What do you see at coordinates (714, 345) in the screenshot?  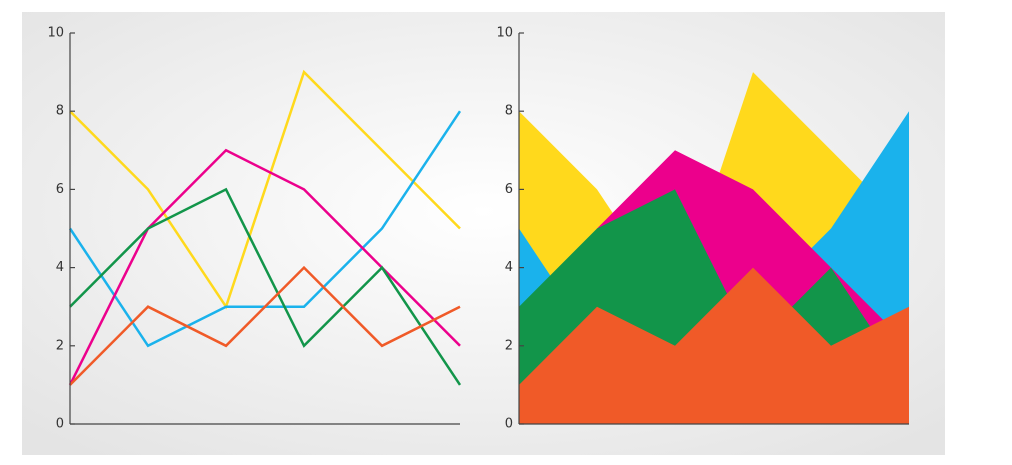 I see `area` at bounding box center [714, 345].